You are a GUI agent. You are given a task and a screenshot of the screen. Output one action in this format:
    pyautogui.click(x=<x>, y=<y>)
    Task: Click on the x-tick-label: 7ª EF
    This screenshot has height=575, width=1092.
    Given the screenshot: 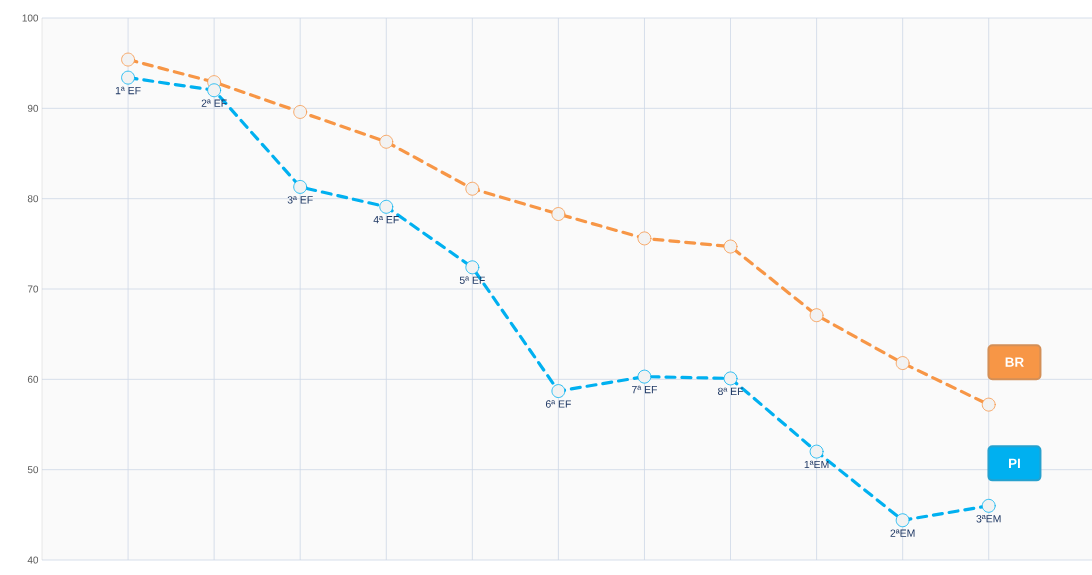 What is the action you would take?
    pyautogui.click(x=645, y=389)
    